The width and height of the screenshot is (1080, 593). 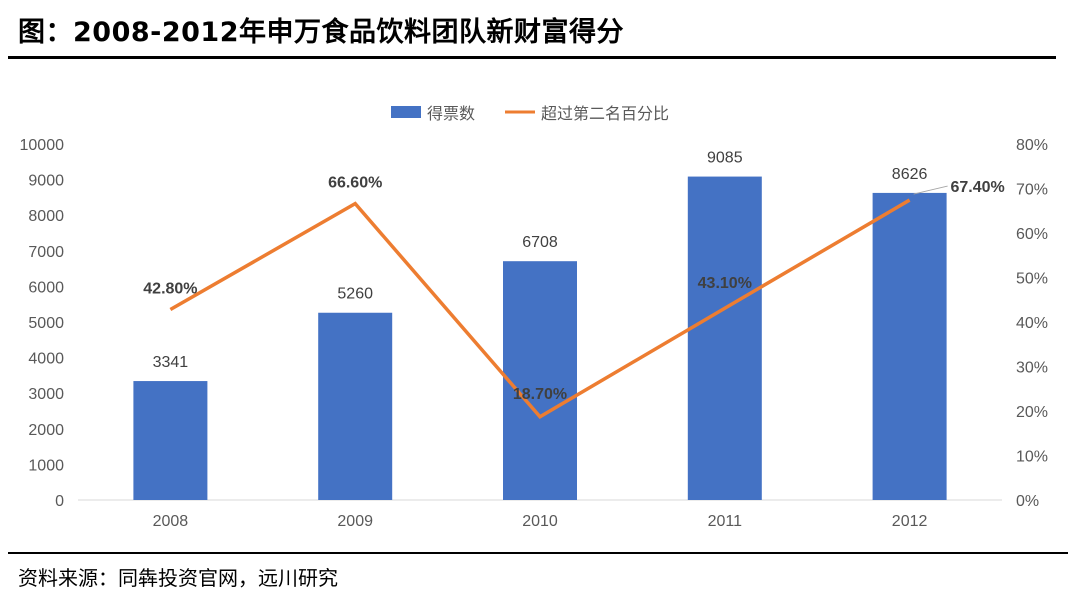 What do you see at coordinates (1032, 145) in the screenshot?
I see `y-right-tick-label: 80%` at bounding box center [1032, 145].